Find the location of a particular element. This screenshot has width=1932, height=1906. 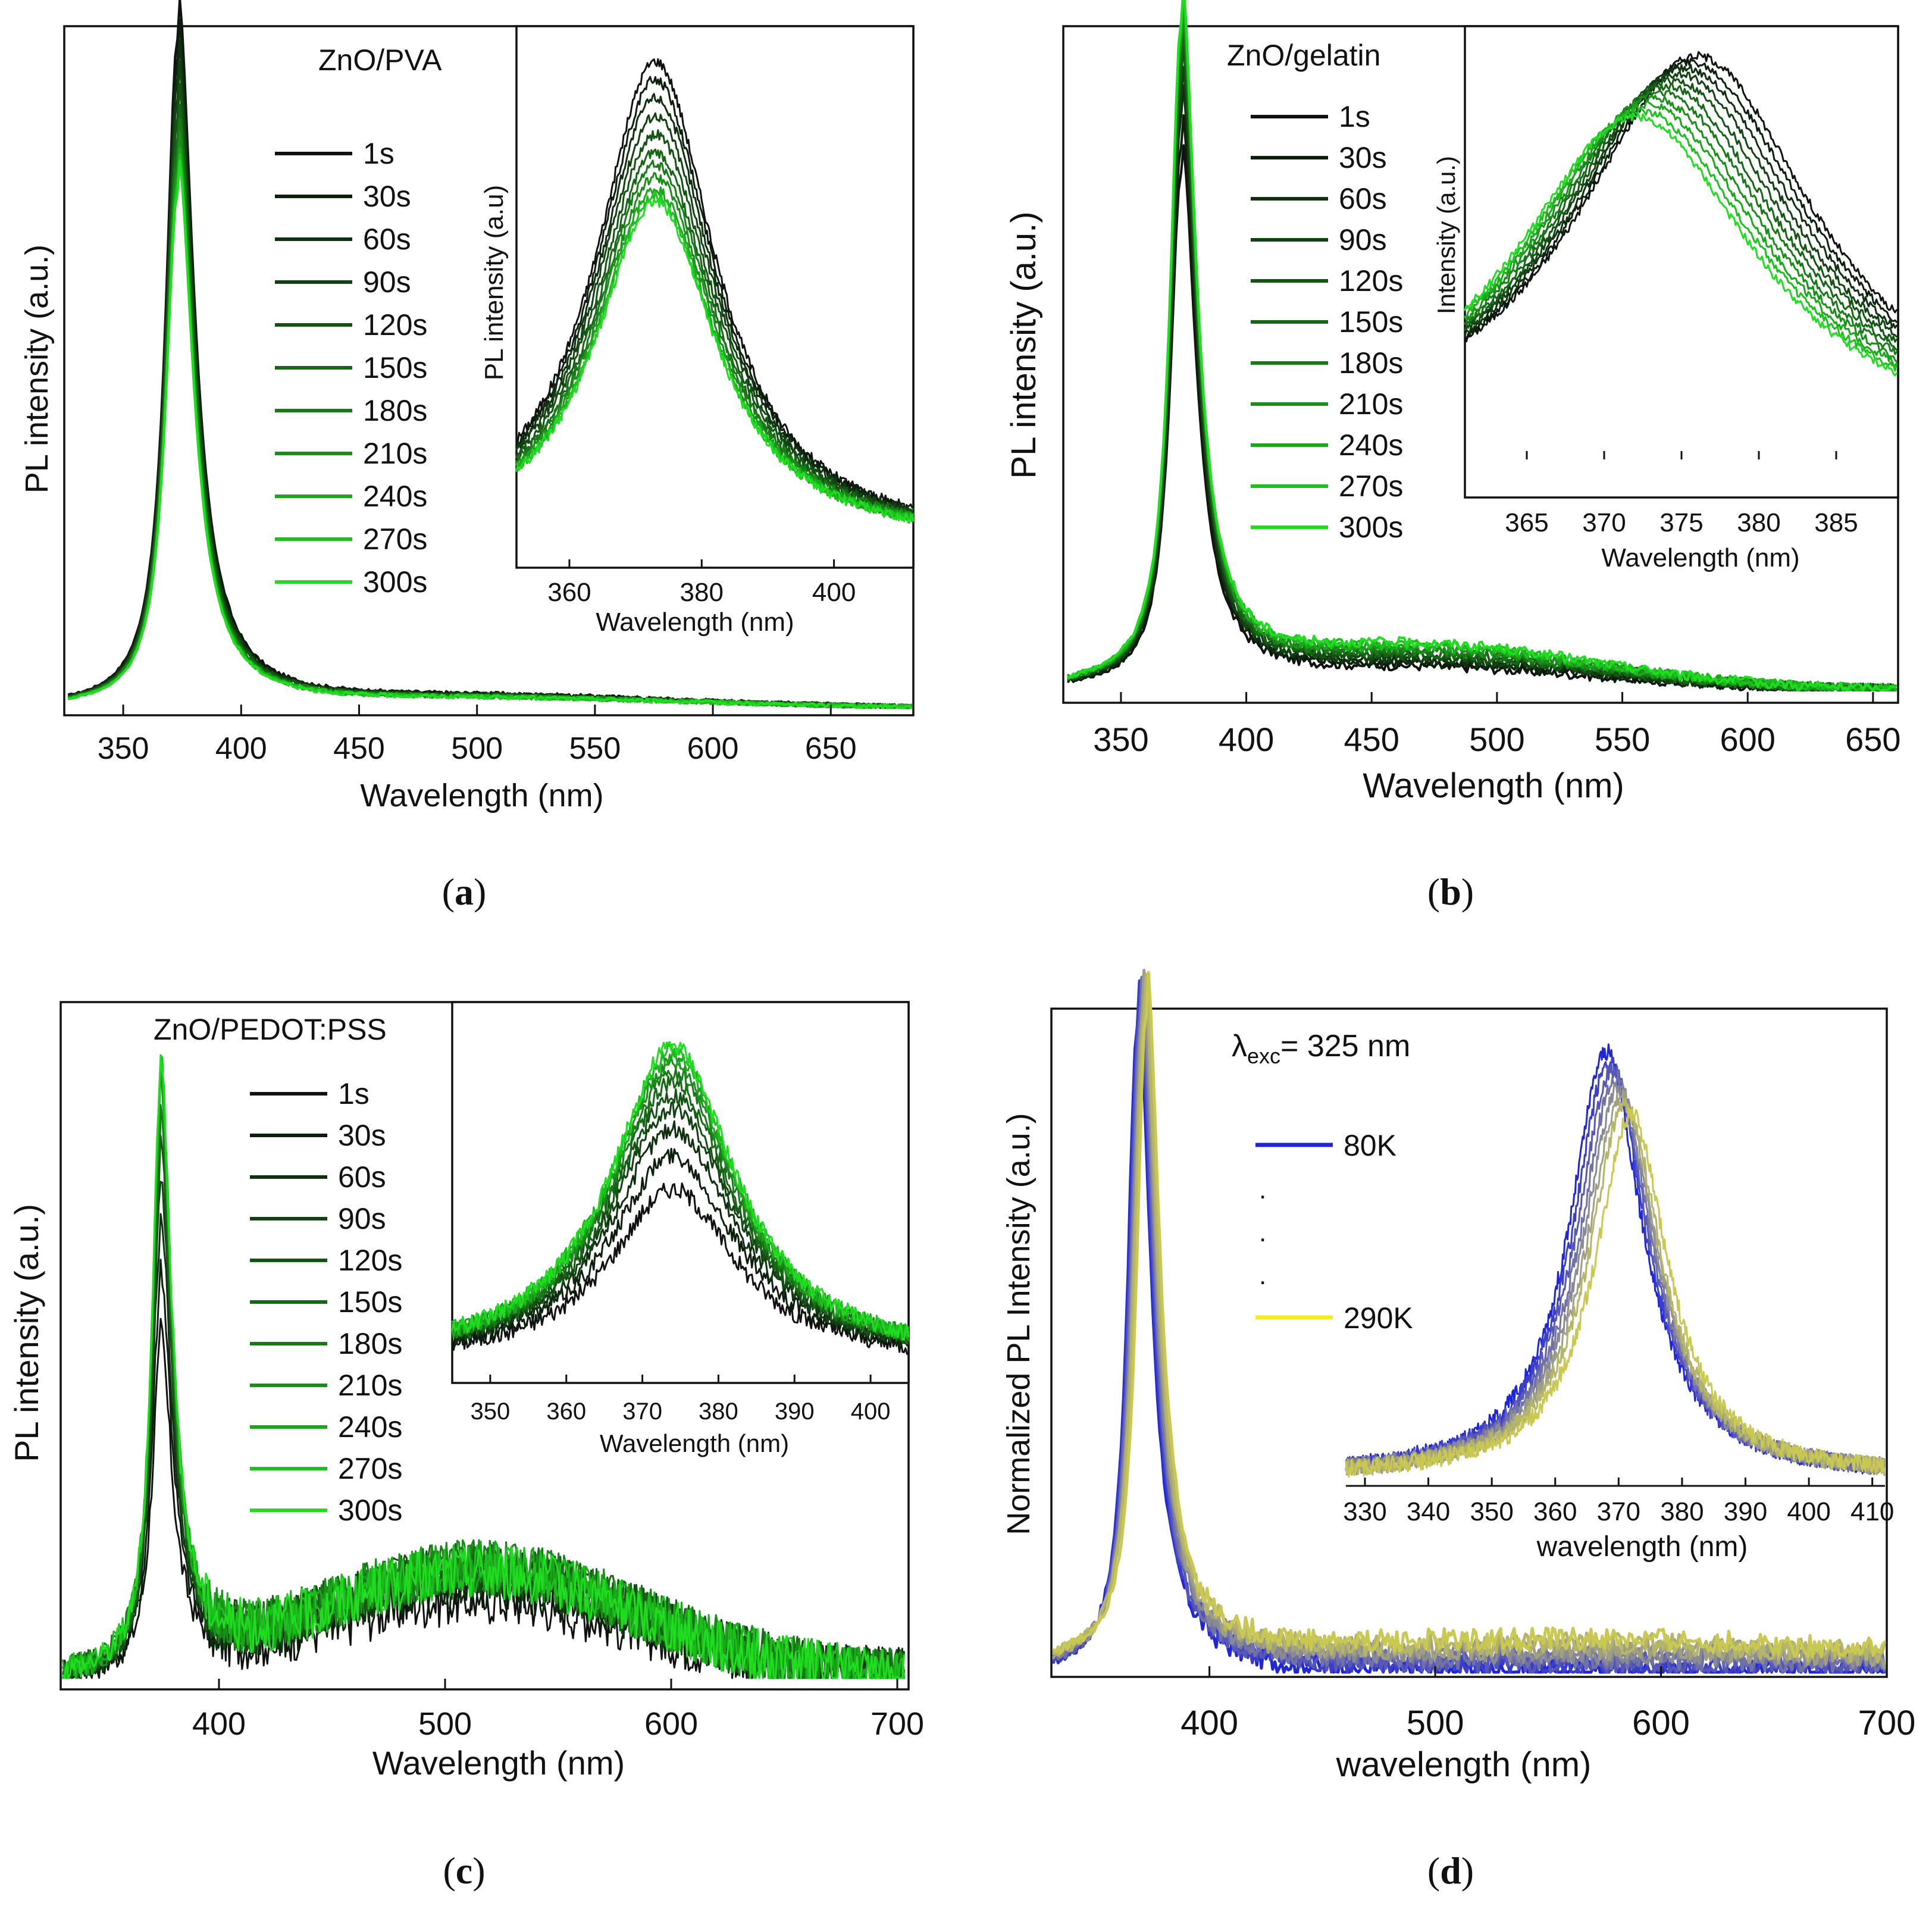

panel-b-inset-xticks: 365 370 375 380 385 is located at coordinates (1681, 494).